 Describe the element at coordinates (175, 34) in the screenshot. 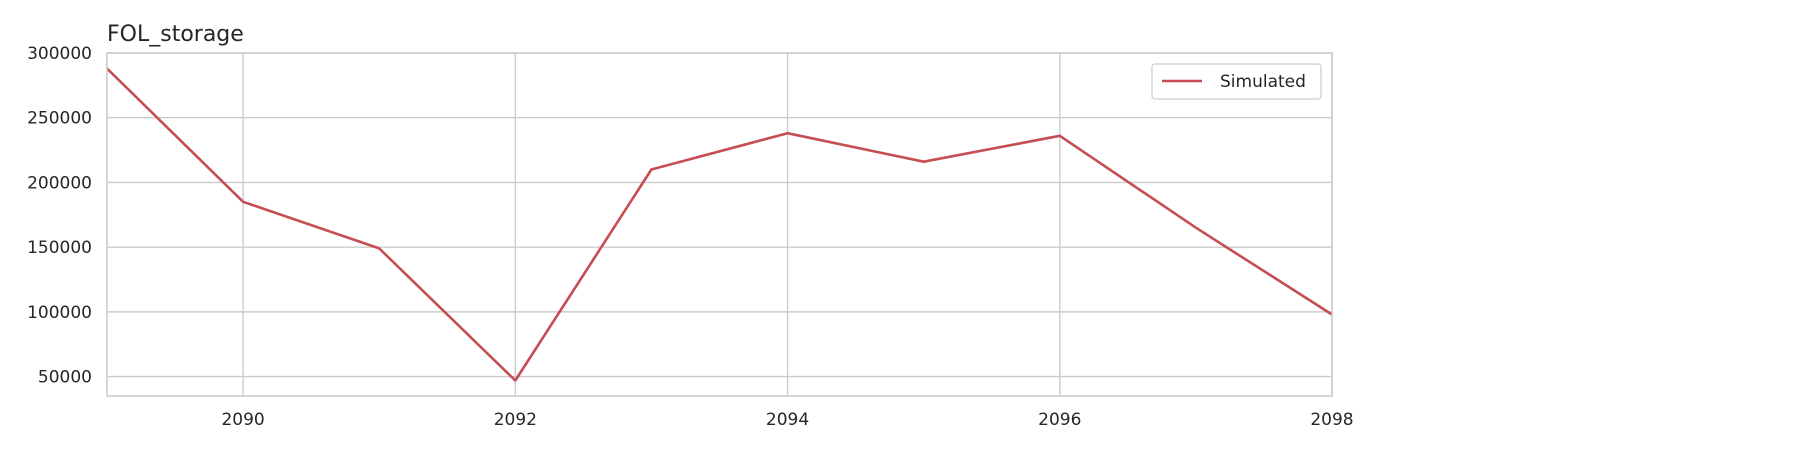

I see `chart-title: FOL_storage` at that location.